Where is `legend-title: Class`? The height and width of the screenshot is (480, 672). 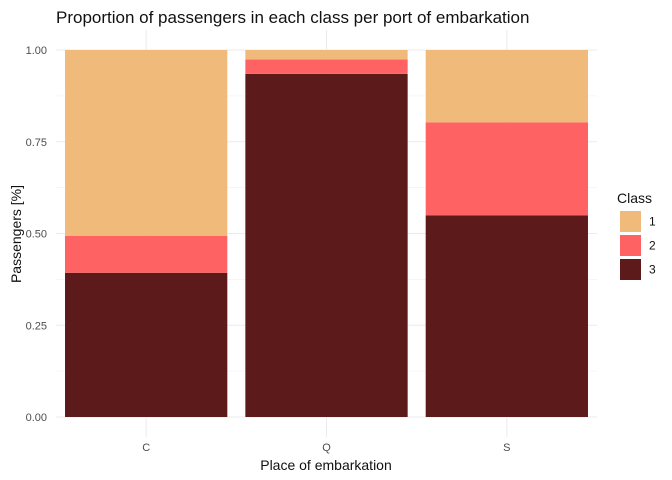
legend-title: Class is located at coordinates (634, 198).